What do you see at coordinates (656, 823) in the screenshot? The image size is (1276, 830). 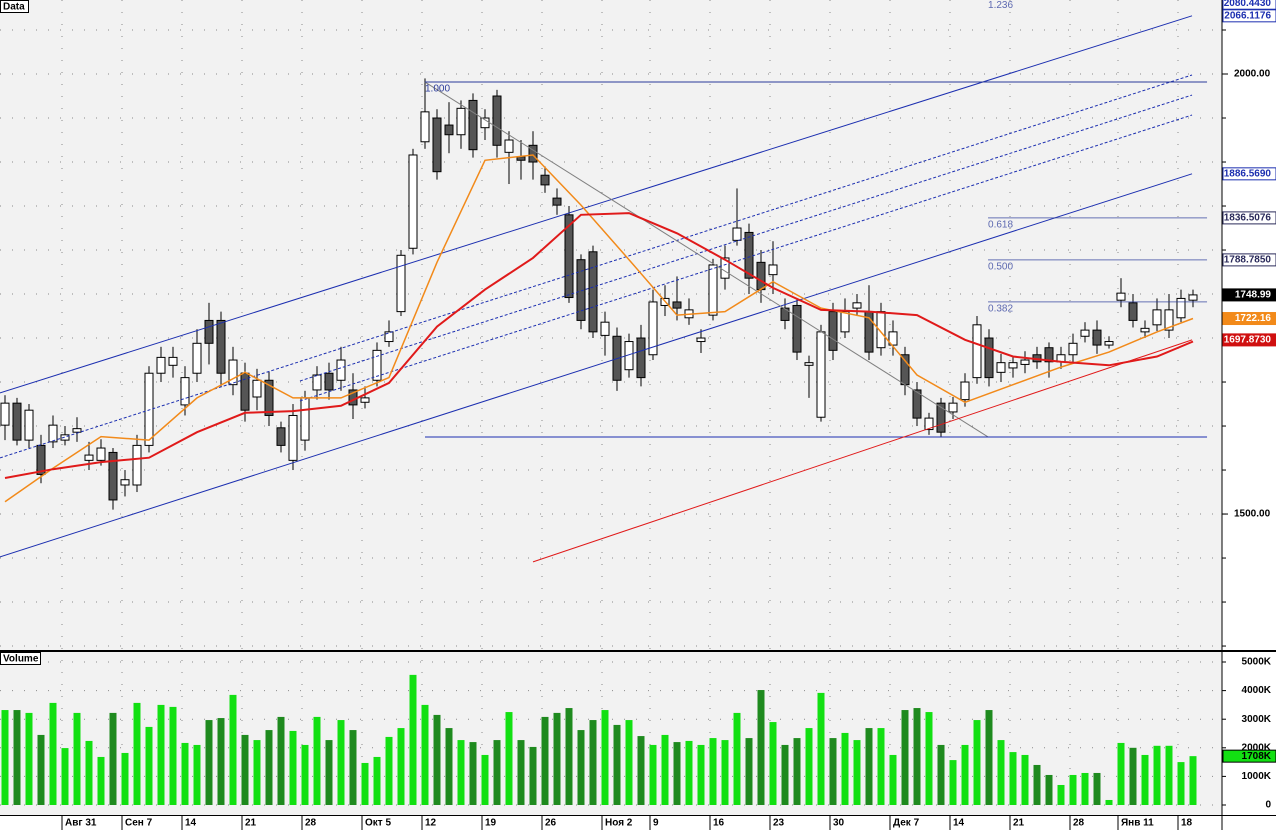 I see `x-tick-label: 9` at bounding box center [656, 823].